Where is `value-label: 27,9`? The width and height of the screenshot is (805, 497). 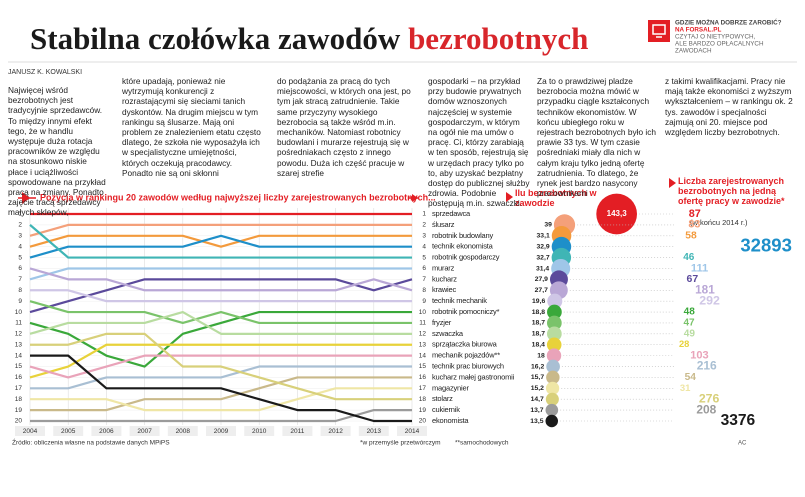
value-label: 27,9 is located at coordinates (541, 279).